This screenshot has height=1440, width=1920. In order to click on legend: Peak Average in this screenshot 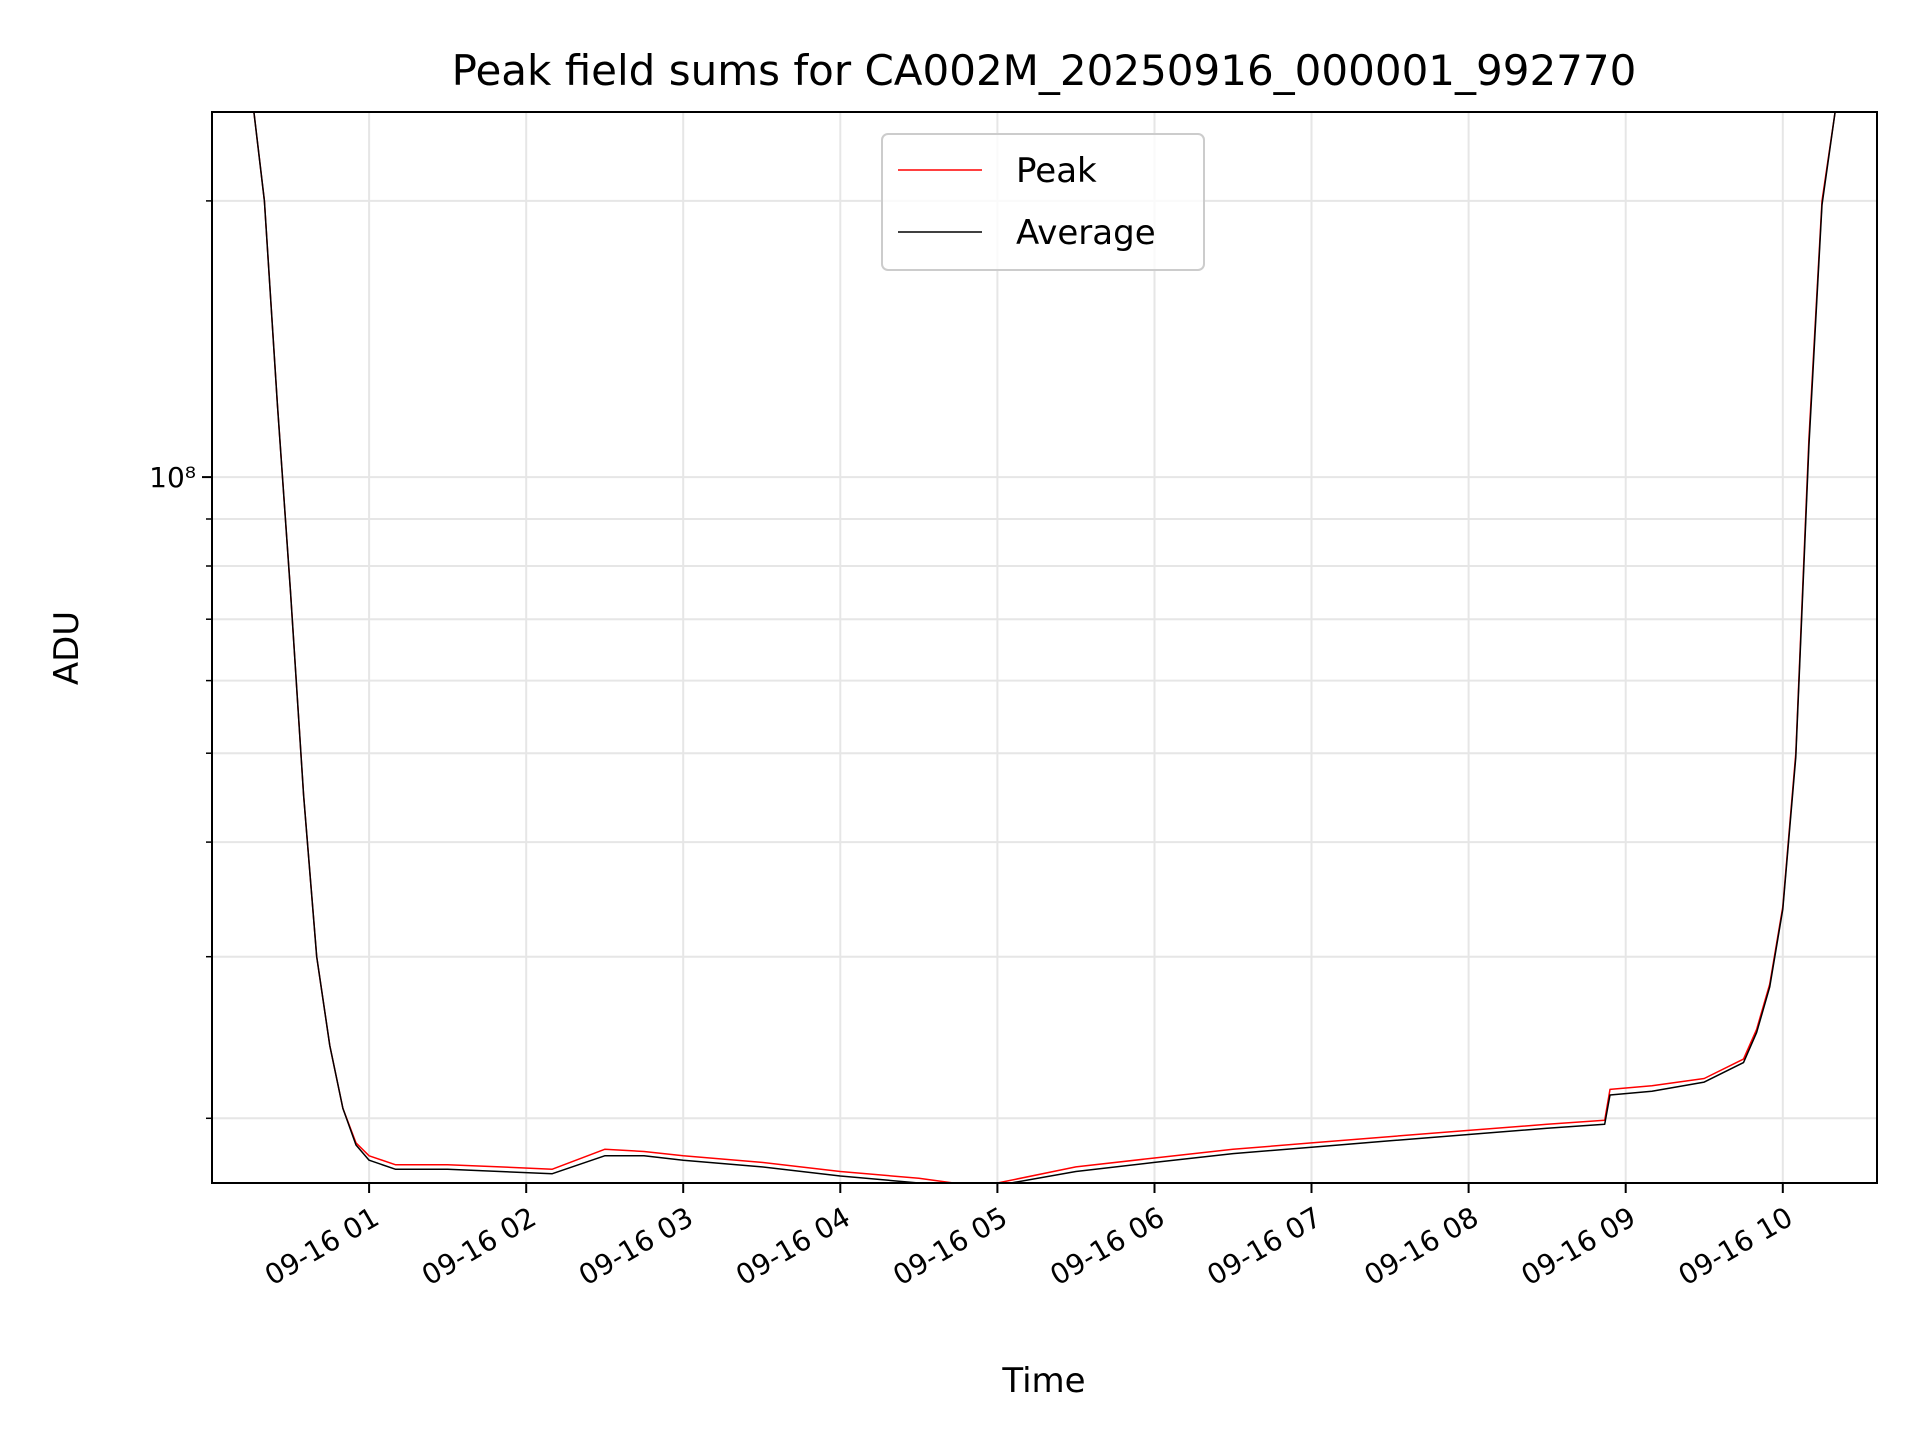, I will do `click(1043, 202)`.